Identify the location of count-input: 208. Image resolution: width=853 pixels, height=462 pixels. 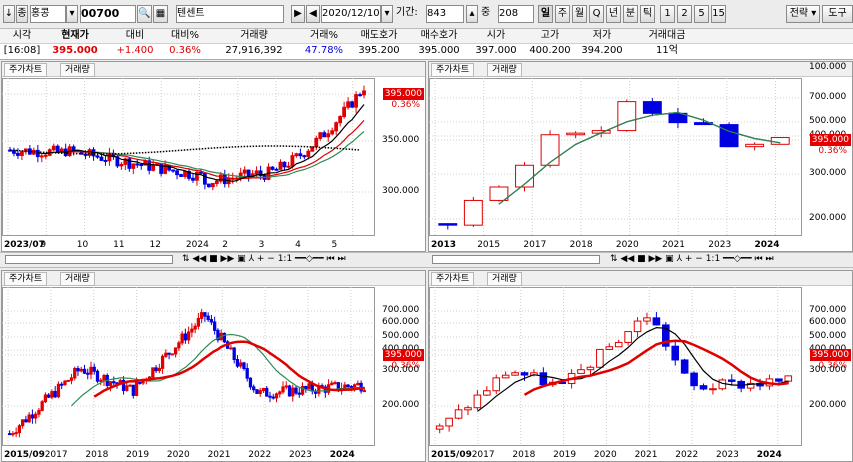
(516, 14).